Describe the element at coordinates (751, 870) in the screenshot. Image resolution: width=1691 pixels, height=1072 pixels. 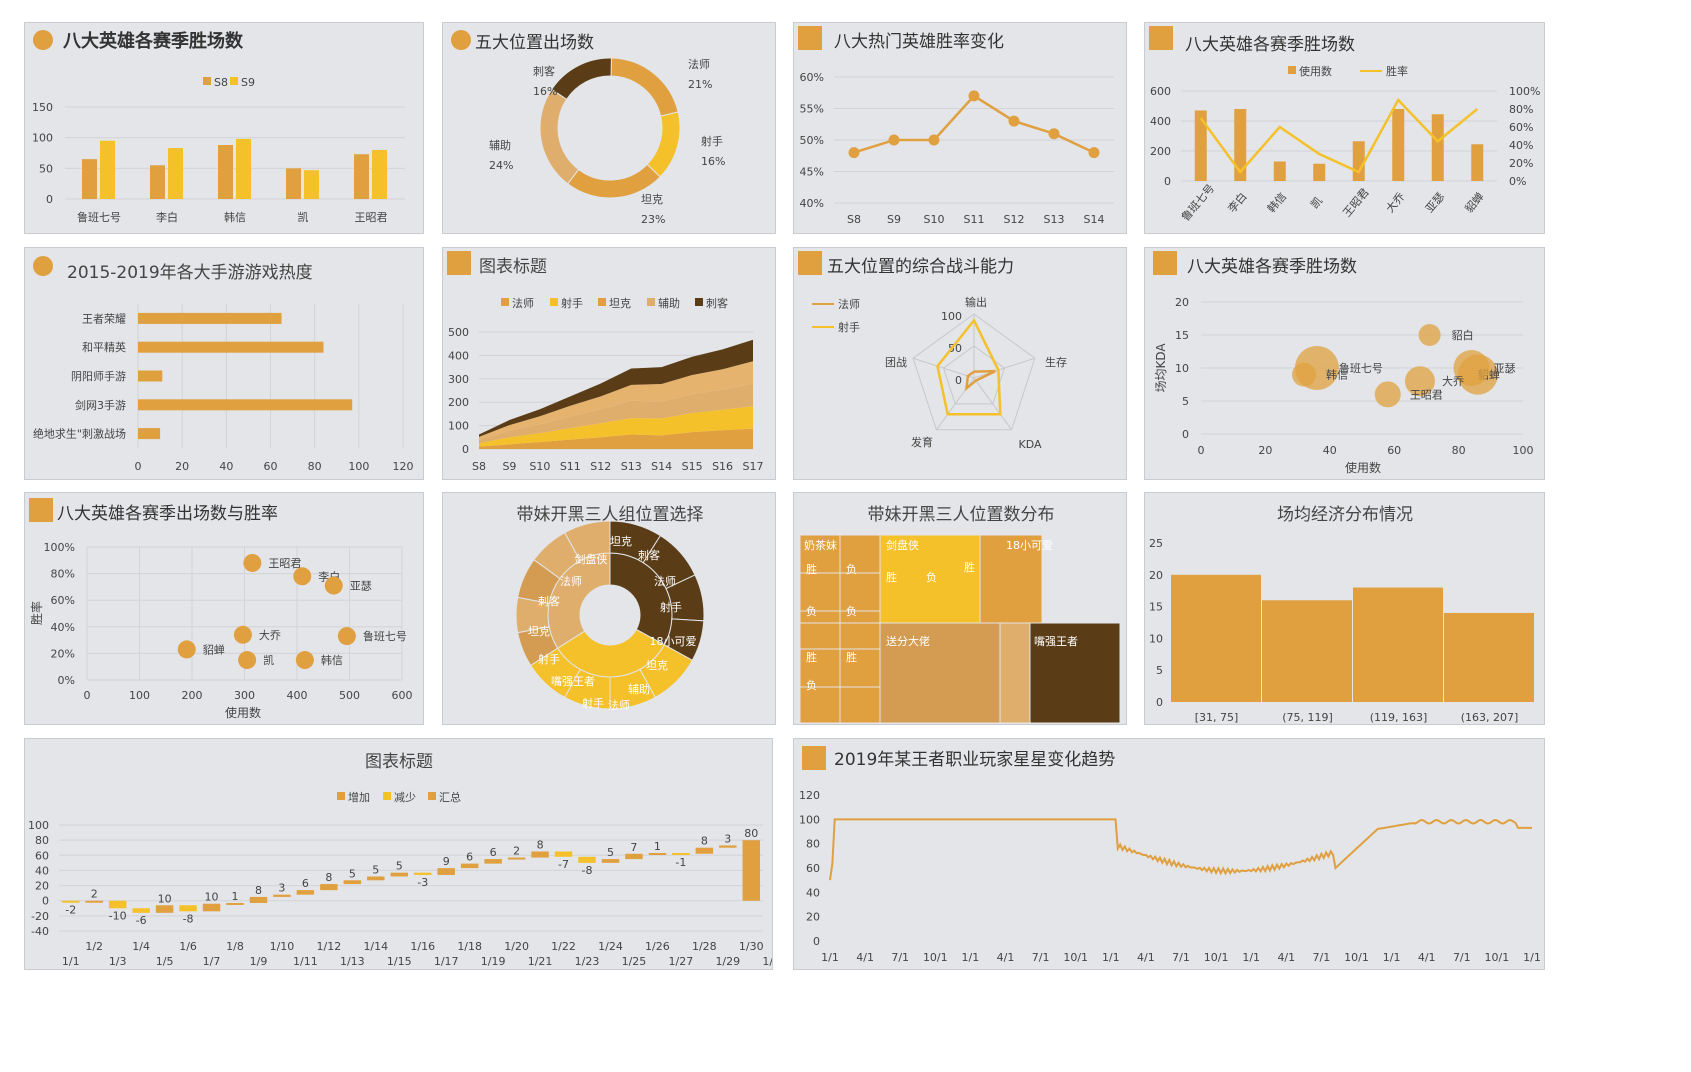
I see `waterfall-total` at that location.